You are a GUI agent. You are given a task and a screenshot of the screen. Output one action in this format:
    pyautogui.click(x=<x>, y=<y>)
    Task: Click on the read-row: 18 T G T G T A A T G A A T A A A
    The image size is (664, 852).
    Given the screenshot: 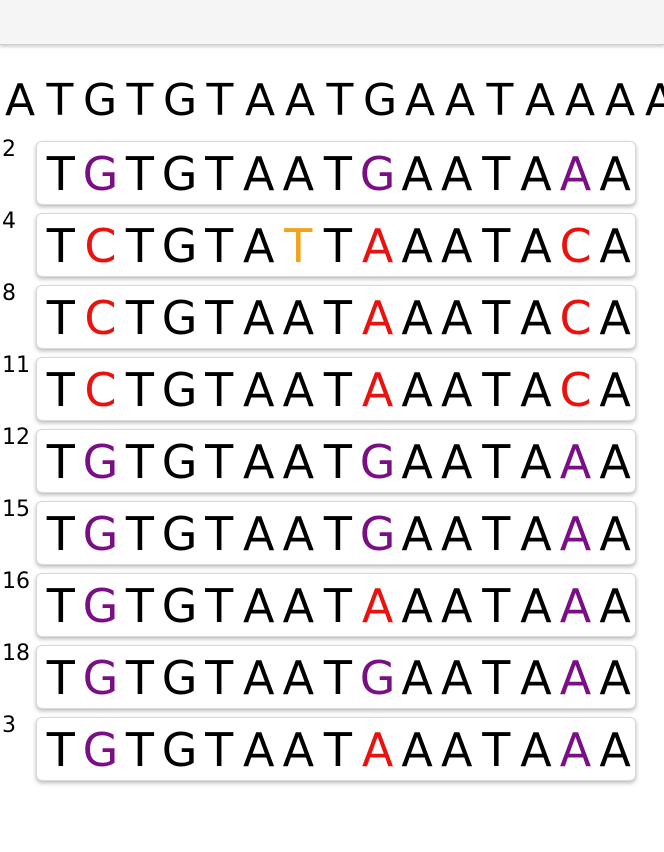 What is the action you would take?
    pyautogui.click(x=332, y=679)
    